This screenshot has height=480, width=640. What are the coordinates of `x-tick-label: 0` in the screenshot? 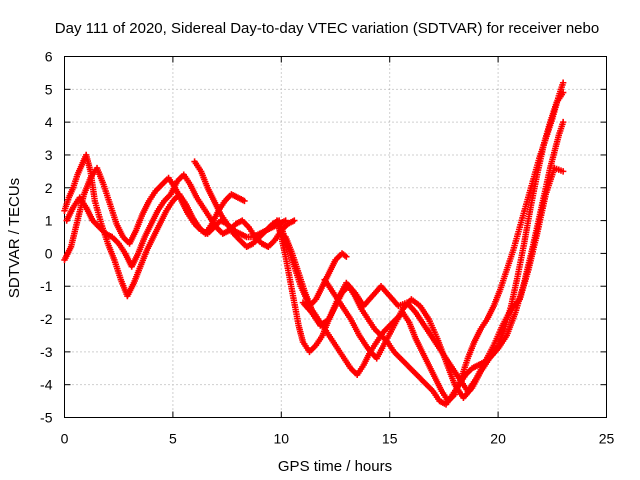 It's located at (65, 439).